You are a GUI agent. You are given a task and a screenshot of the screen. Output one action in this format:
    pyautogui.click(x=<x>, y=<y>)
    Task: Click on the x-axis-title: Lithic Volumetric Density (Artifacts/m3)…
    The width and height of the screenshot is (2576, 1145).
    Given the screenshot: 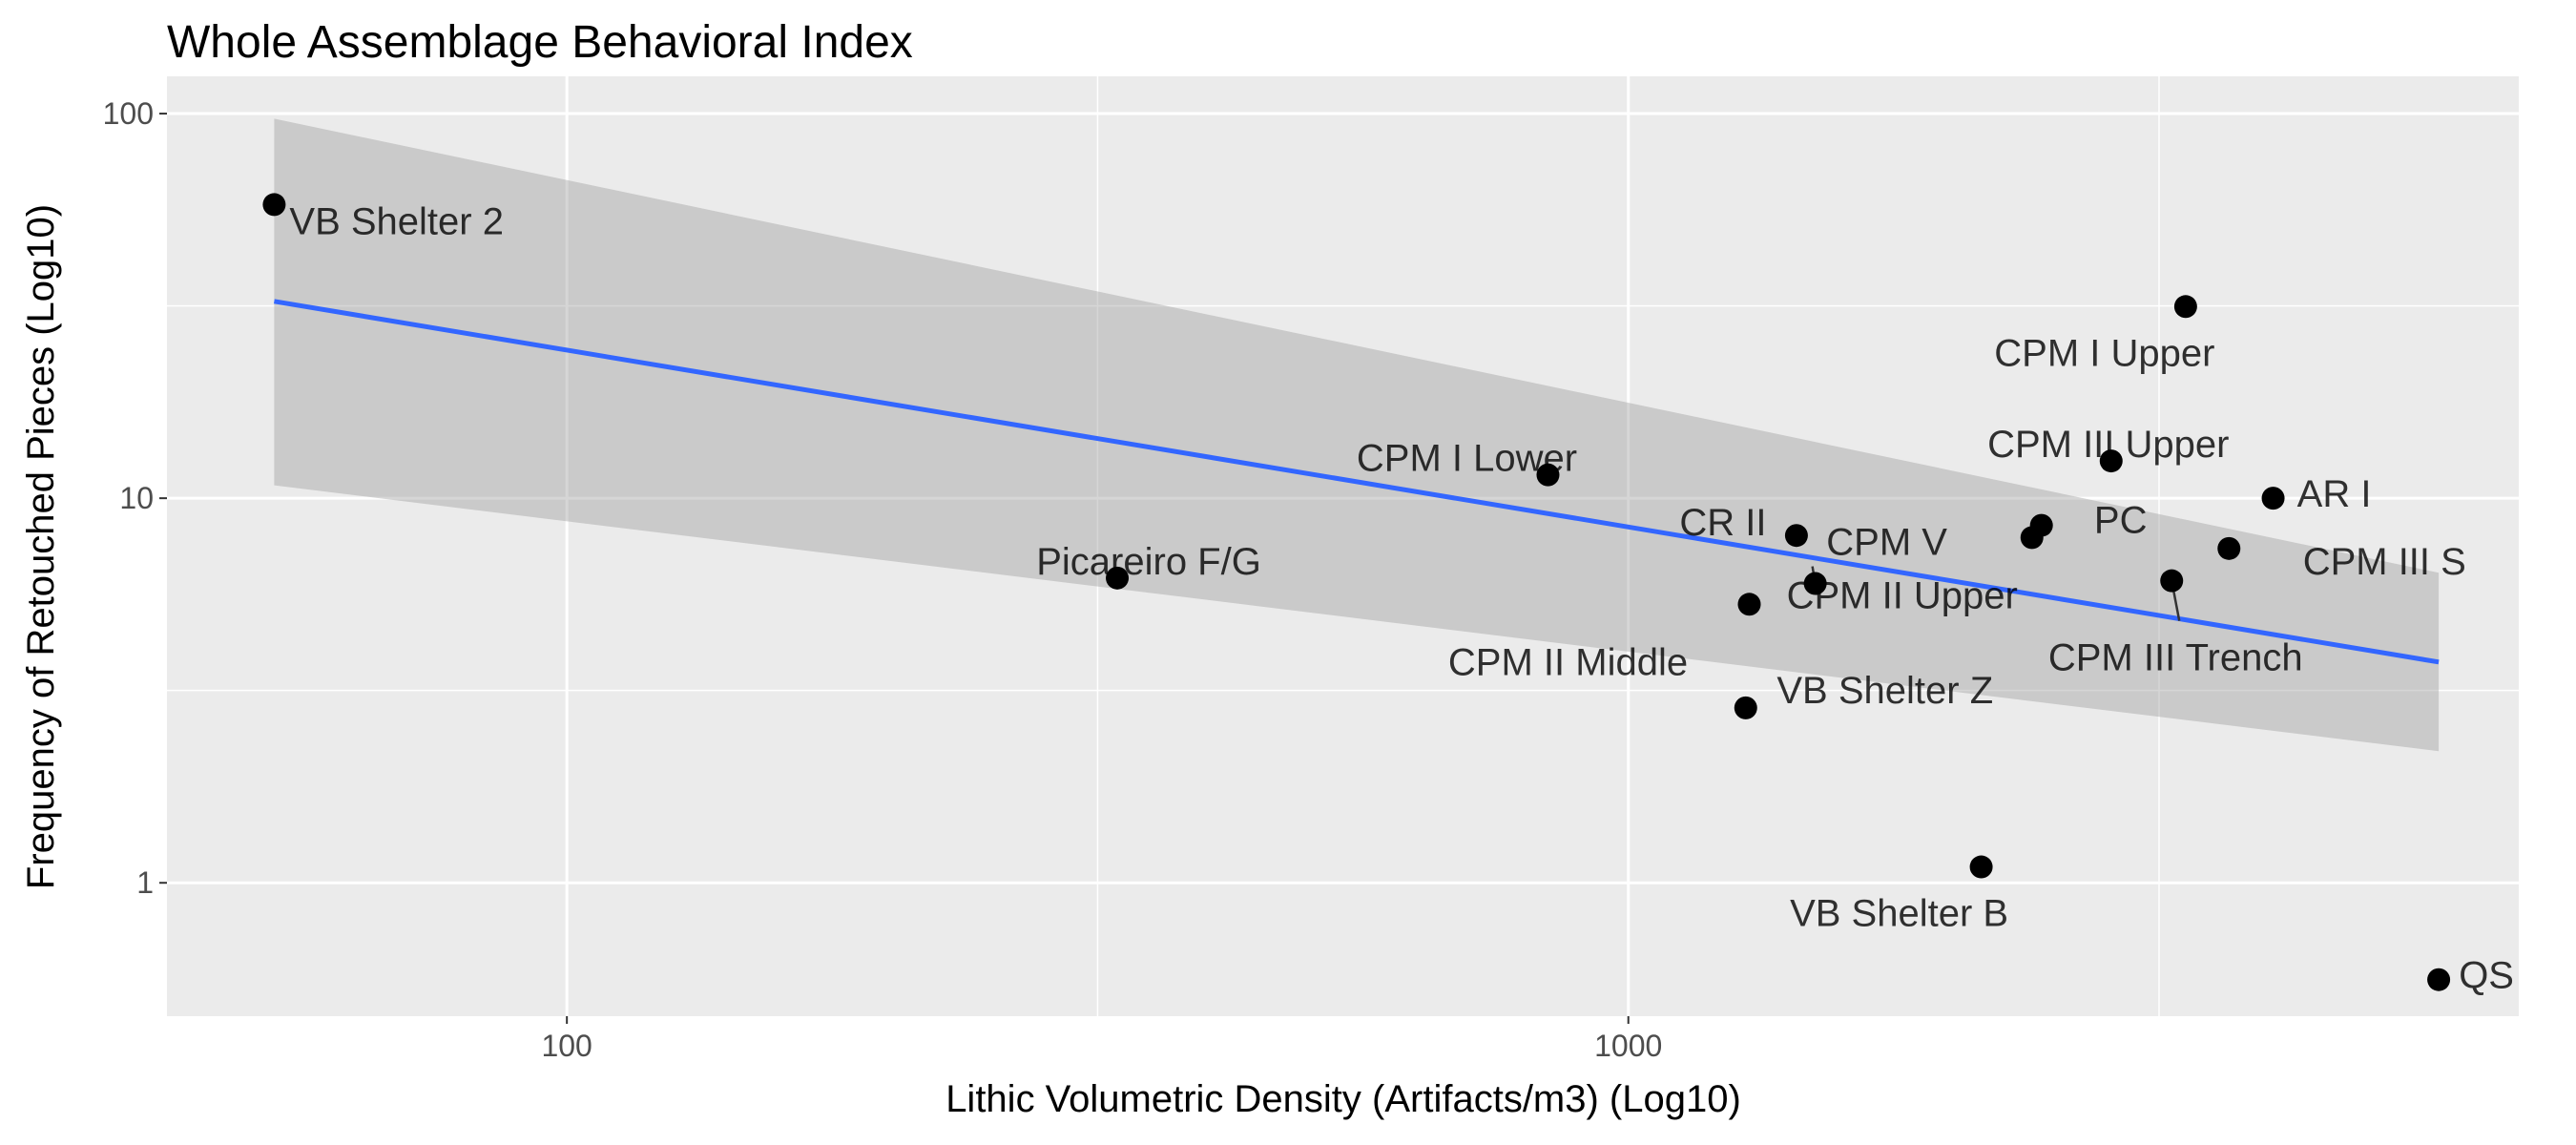 What is the action you would take?
    pyautogui.click(x=1343, y=1099)
    